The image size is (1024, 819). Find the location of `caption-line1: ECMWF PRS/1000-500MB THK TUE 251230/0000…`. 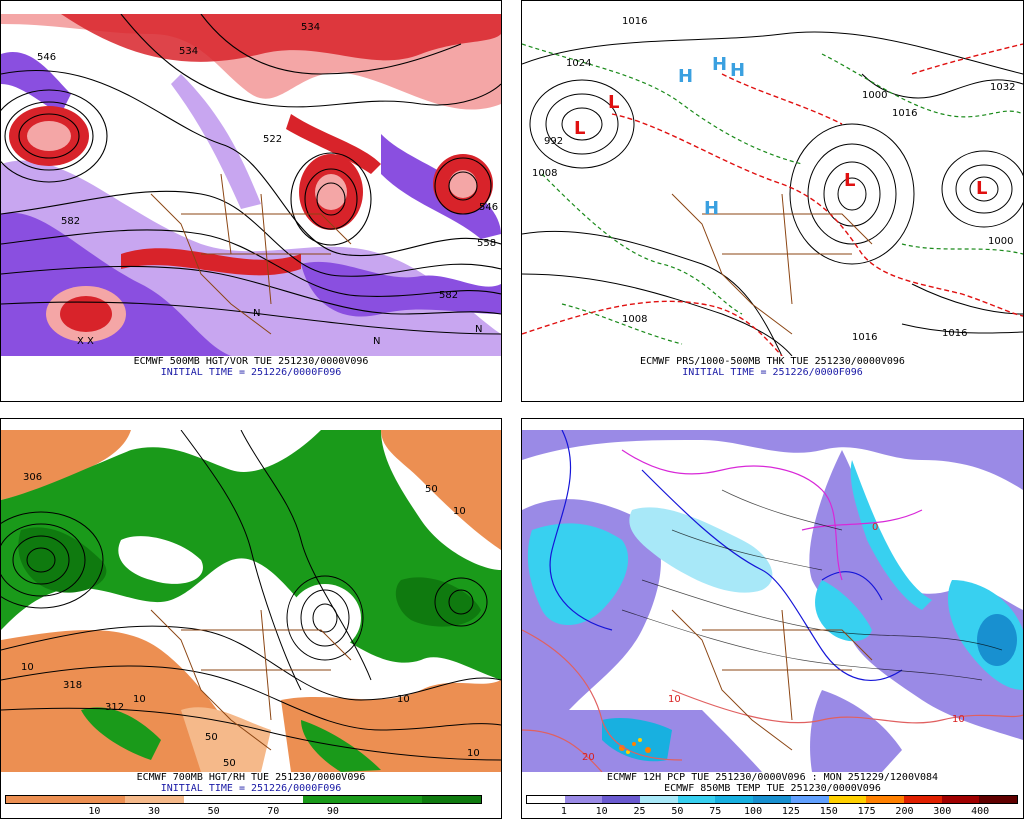

caption-line1: ECMWF PRS/1000-500MB THK TUE 251230/0000… is located at coordinates (772, 361).